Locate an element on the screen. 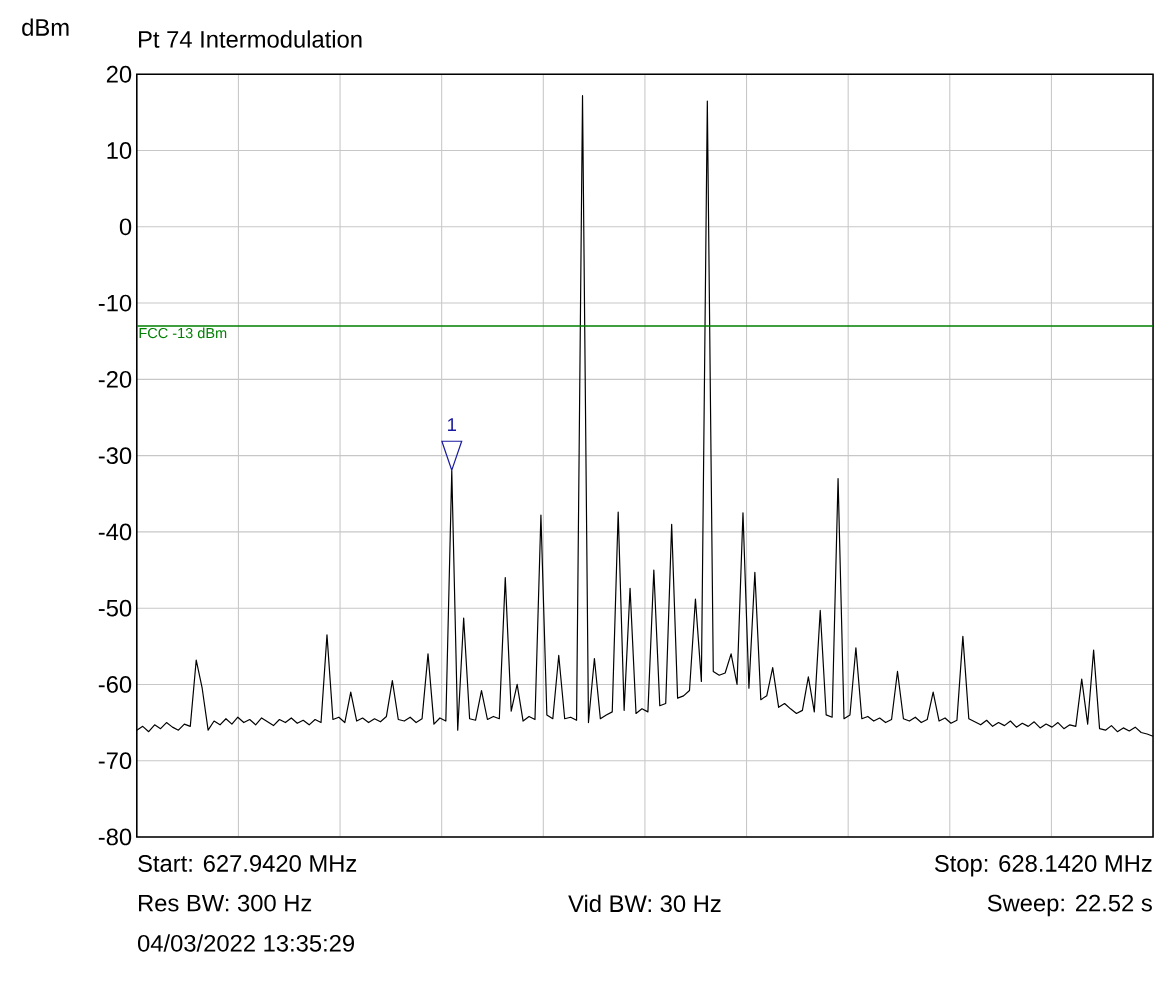  y-tick-label: 10 is located at coordinates (119, 151).